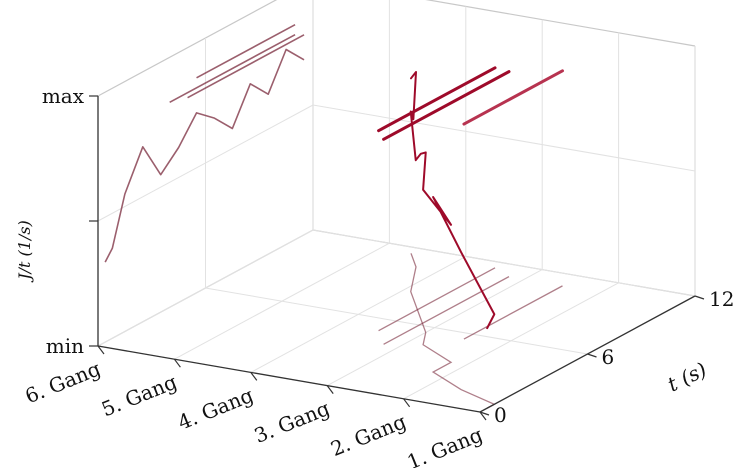 This screenshot has width=740, height=468. What do you see at coordinates (24, 251) in the screenshot?
I see `z-axis-label: J/t (1/s)` at bounding box center [24, 251].